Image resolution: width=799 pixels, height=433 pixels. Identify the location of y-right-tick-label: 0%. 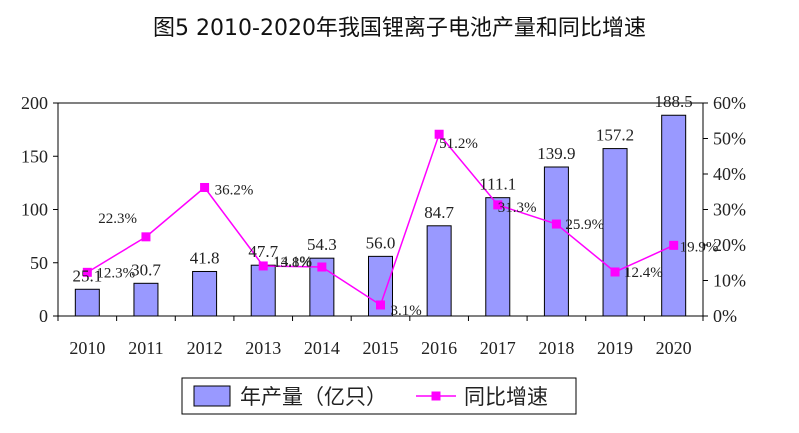
(725, 316).